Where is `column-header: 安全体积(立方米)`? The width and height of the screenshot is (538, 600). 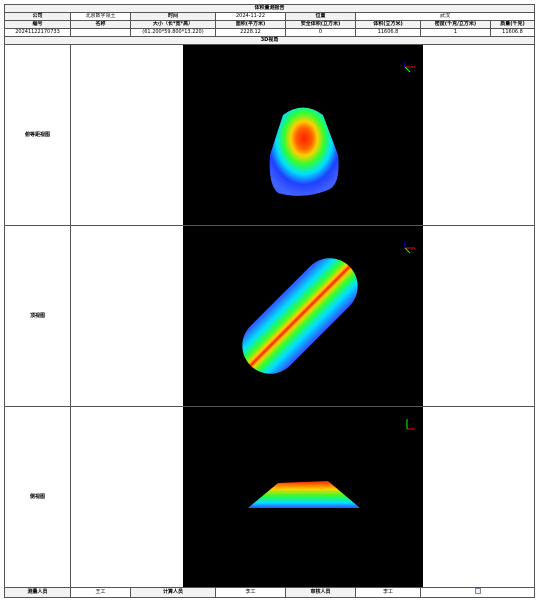 column-header: 安全体积(立方米) is located at coordinates (320, 24).